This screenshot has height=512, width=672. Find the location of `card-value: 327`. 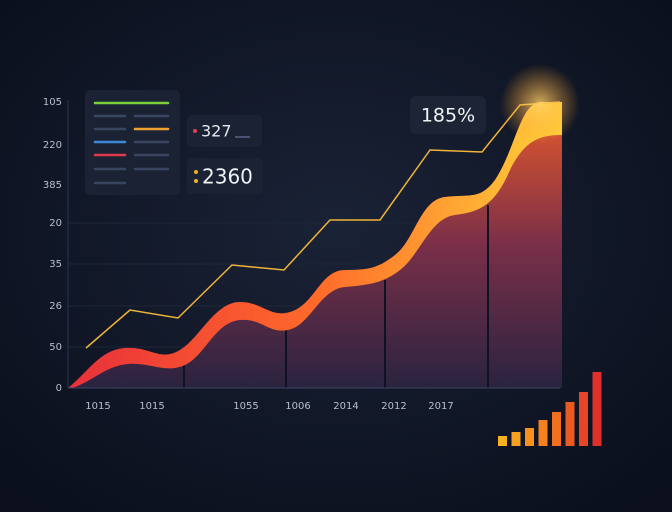

card-value: 327 is located at coordinates (216, 131).